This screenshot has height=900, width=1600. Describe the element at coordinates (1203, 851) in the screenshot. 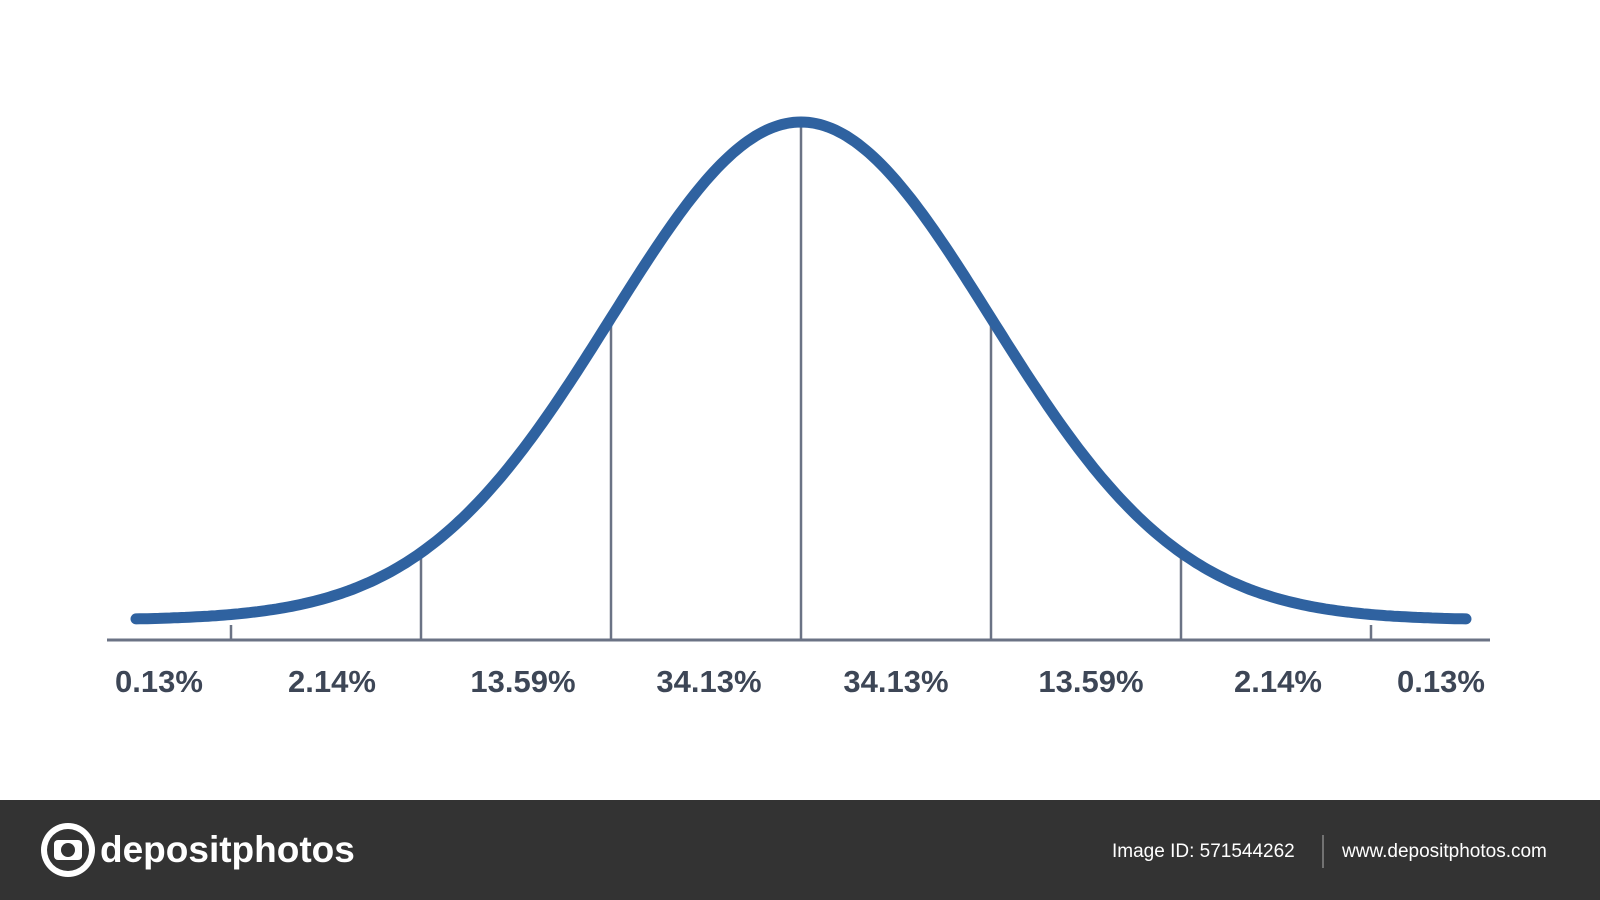

I see `image-id: Image ID: 571544262` at that location.